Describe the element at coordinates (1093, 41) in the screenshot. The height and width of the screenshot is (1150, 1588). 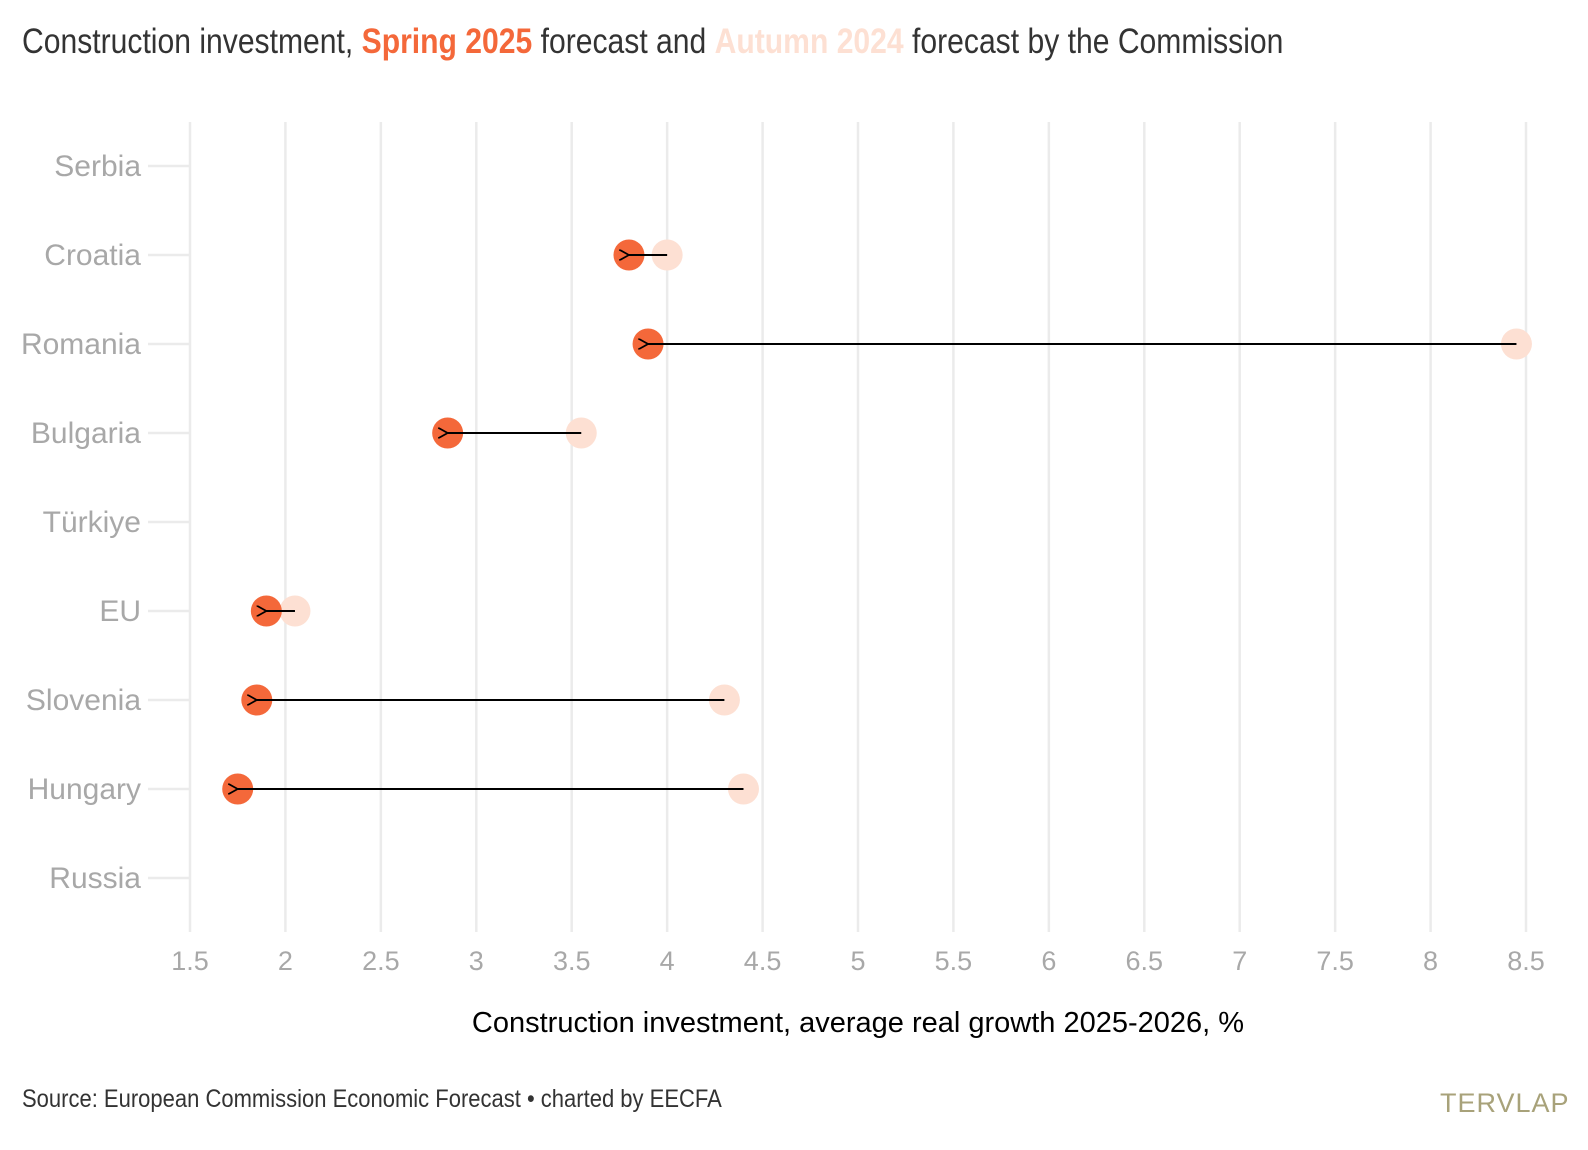
I see `title-part-3: forecast by the Commission` at that location.